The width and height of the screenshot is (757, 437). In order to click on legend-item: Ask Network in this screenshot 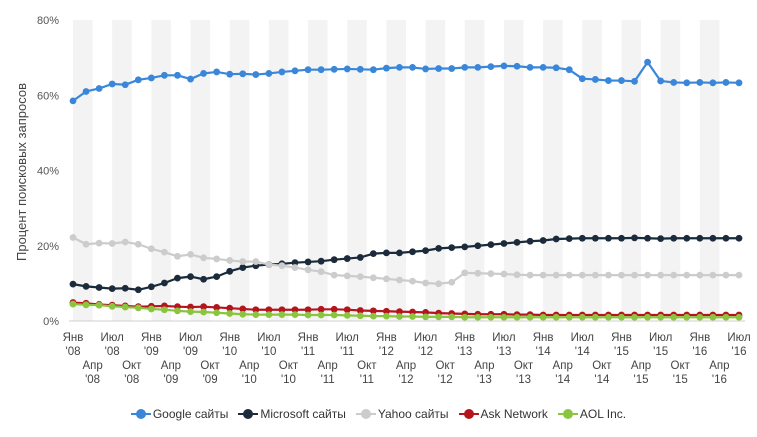, I will do `click(503, 414)`.